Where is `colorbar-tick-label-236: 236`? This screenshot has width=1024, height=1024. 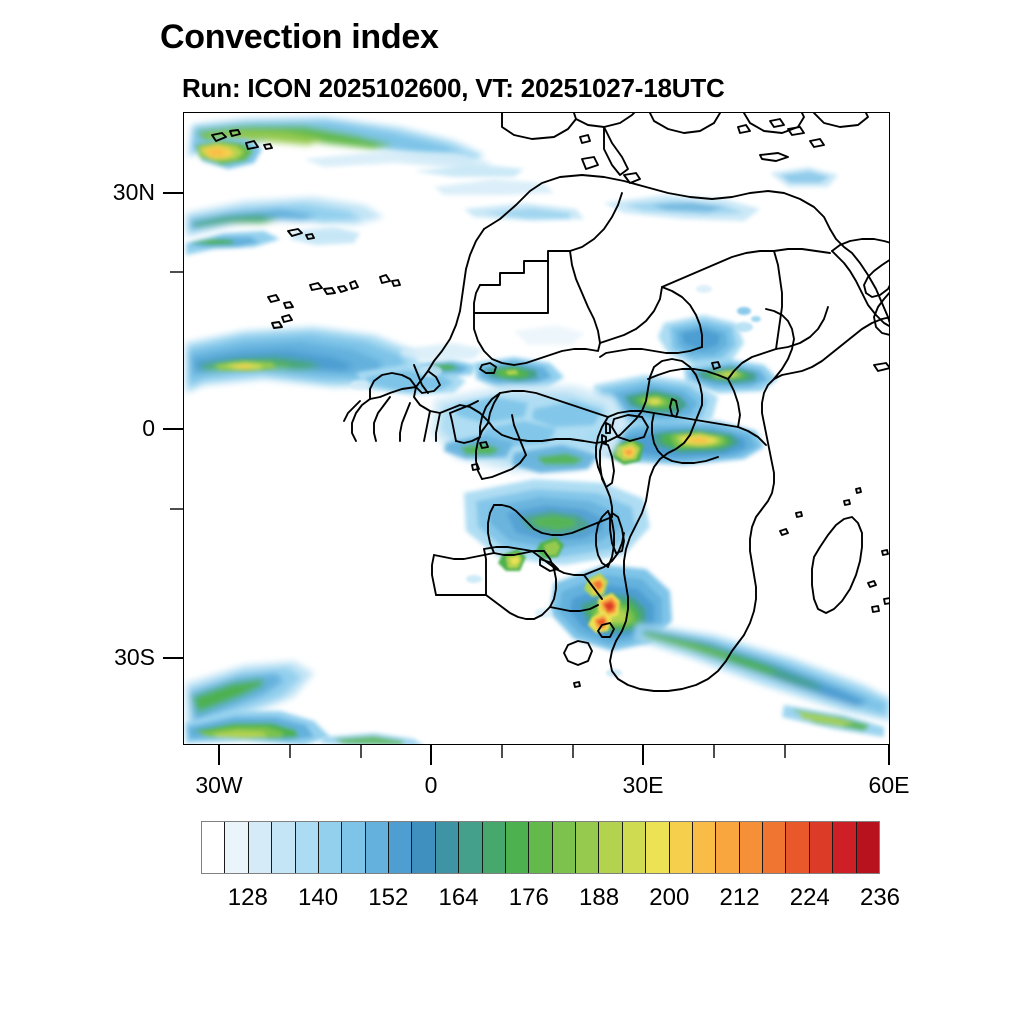 colorbar-tick-label-236: 236 is located at coordinates (880, 897).